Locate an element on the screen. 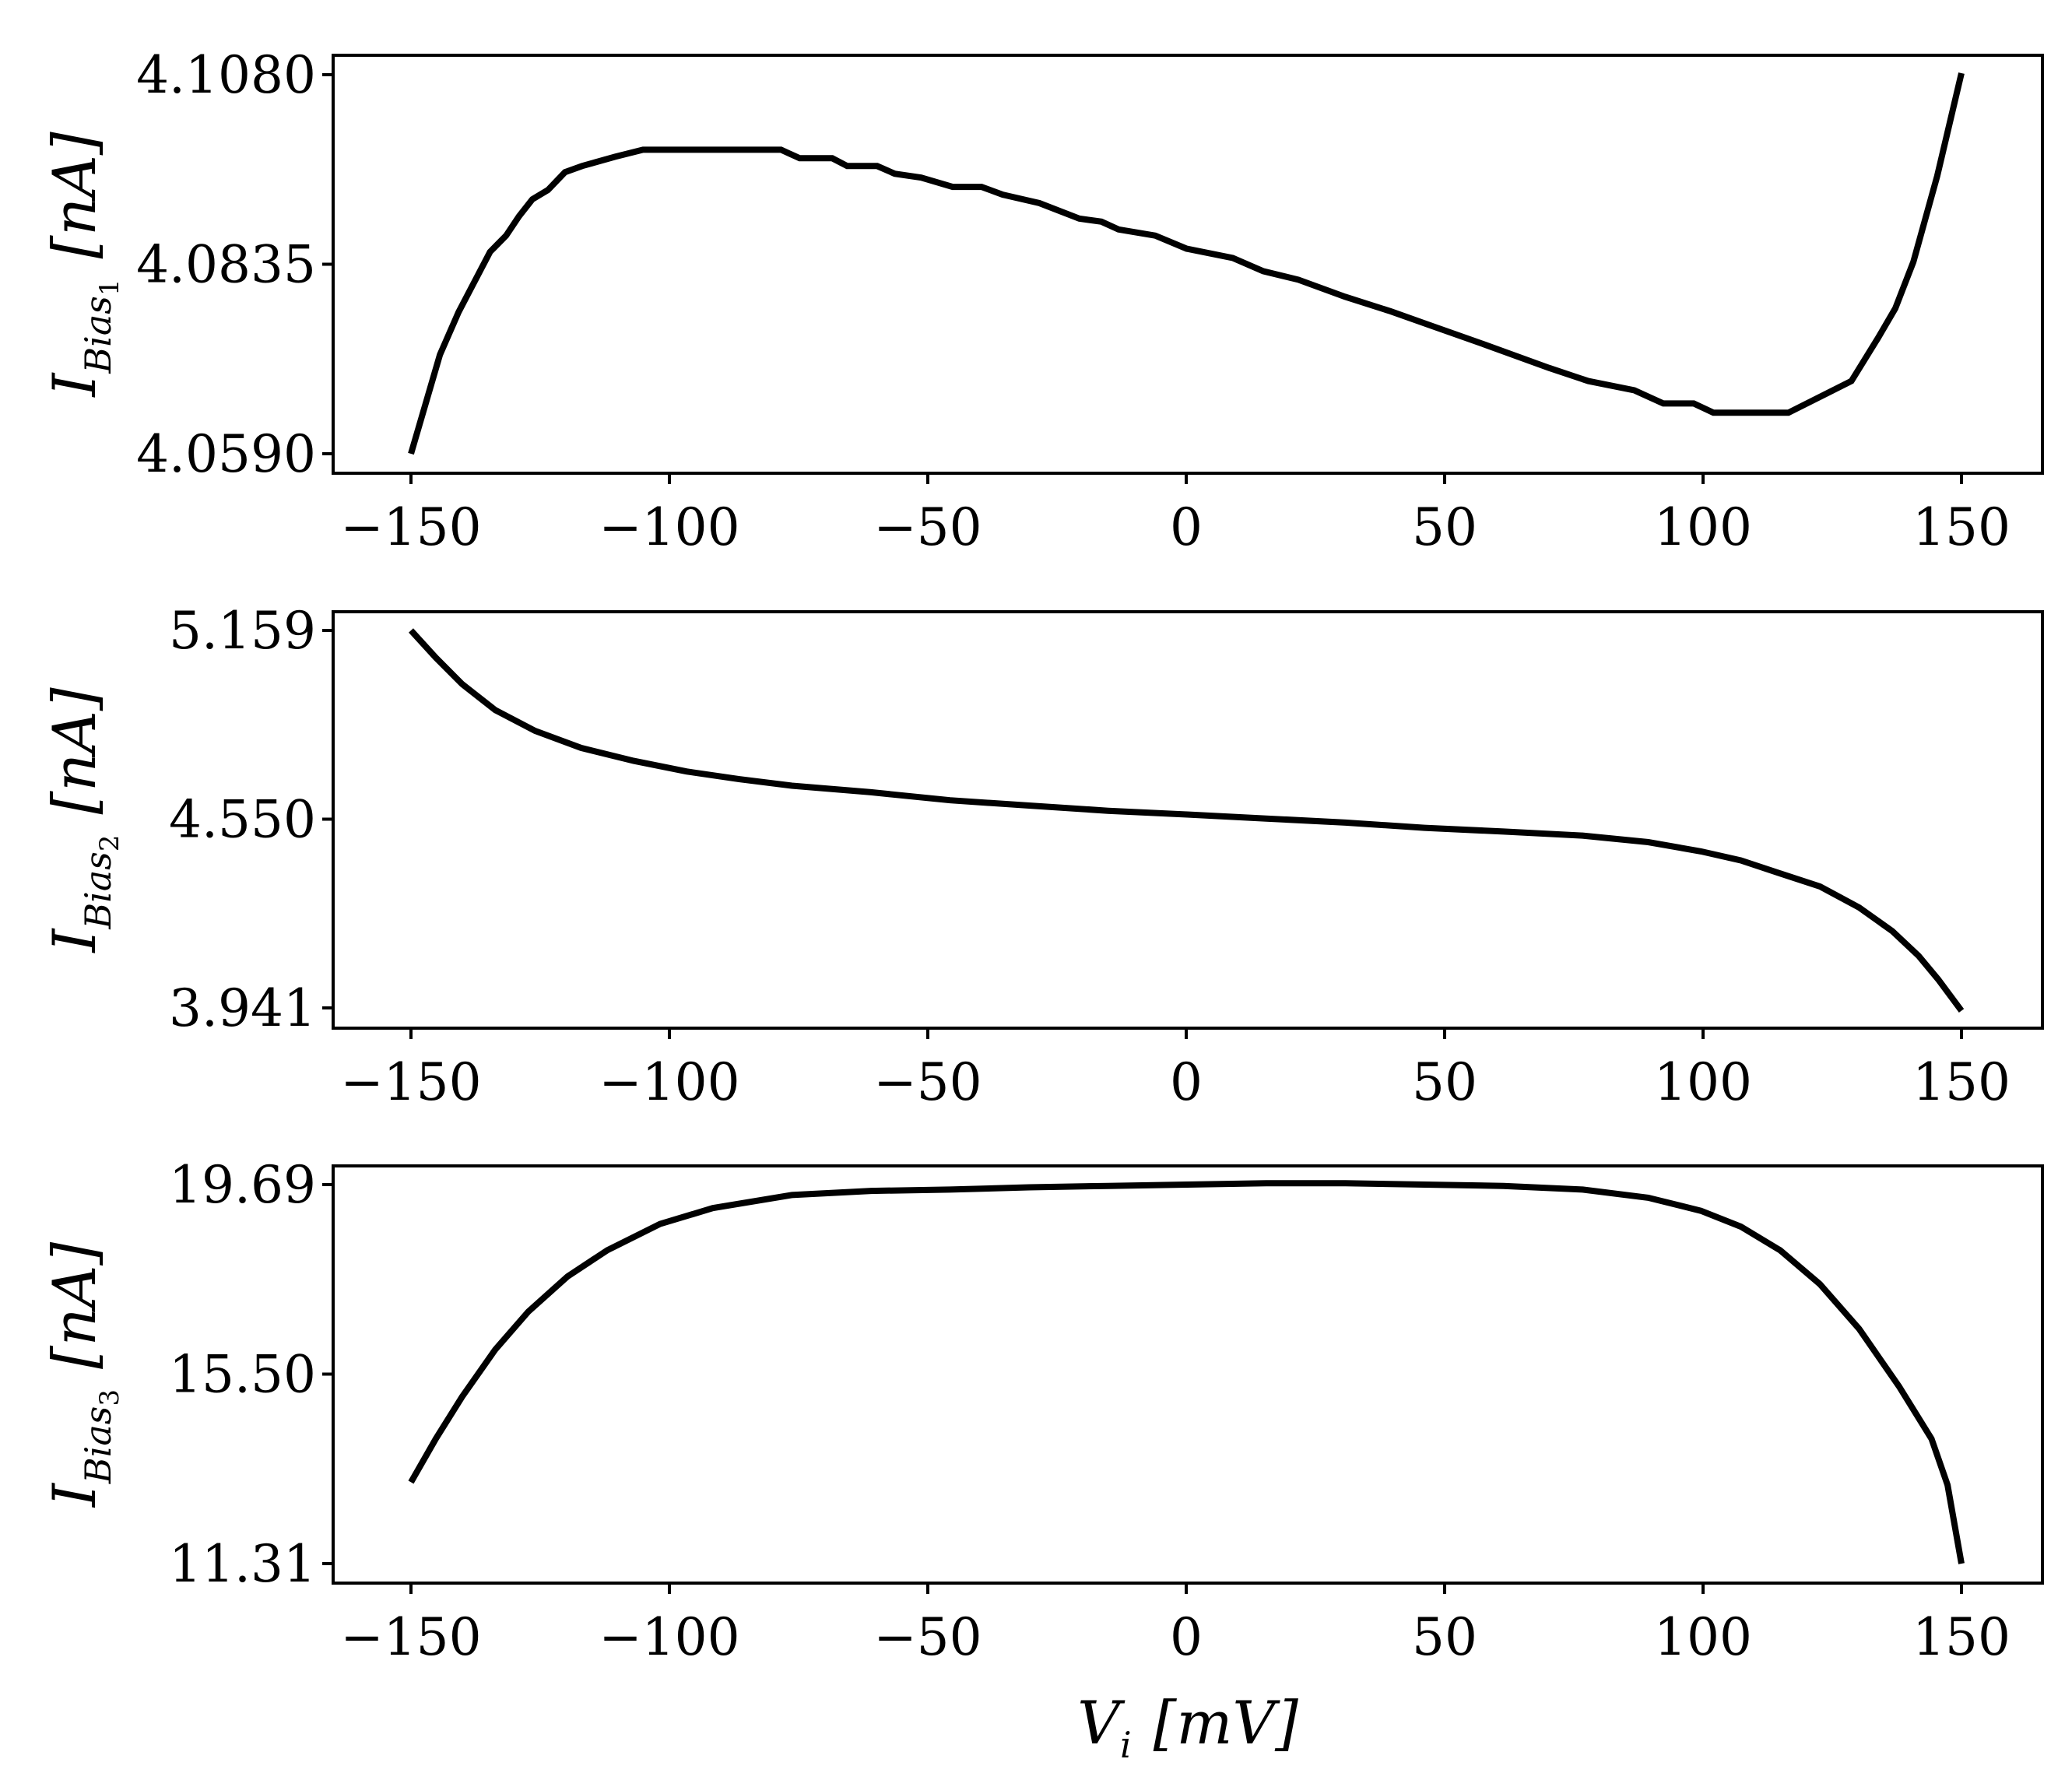  y-tick-label: 4.550 is located at coordinates (242, 820).